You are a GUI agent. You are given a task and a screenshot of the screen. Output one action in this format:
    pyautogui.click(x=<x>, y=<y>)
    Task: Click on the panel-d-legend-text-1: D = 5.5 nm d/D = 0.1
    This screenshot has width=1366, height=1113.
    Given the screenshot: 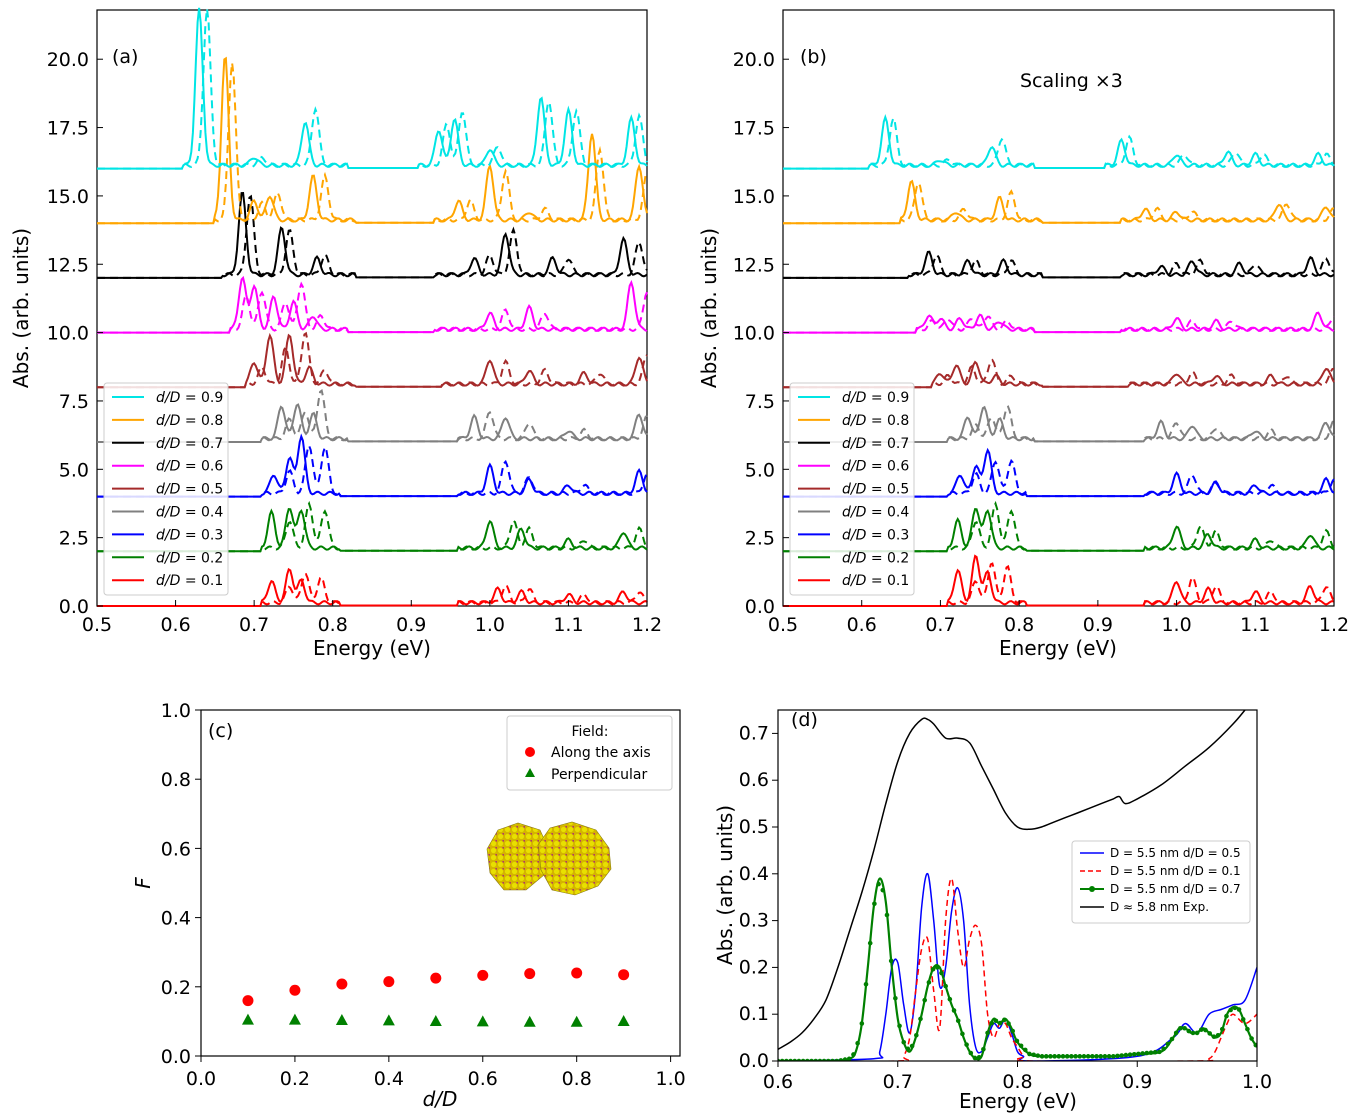 What is the action you would take?
    pyautogui.click(x=1175, y=871)
    